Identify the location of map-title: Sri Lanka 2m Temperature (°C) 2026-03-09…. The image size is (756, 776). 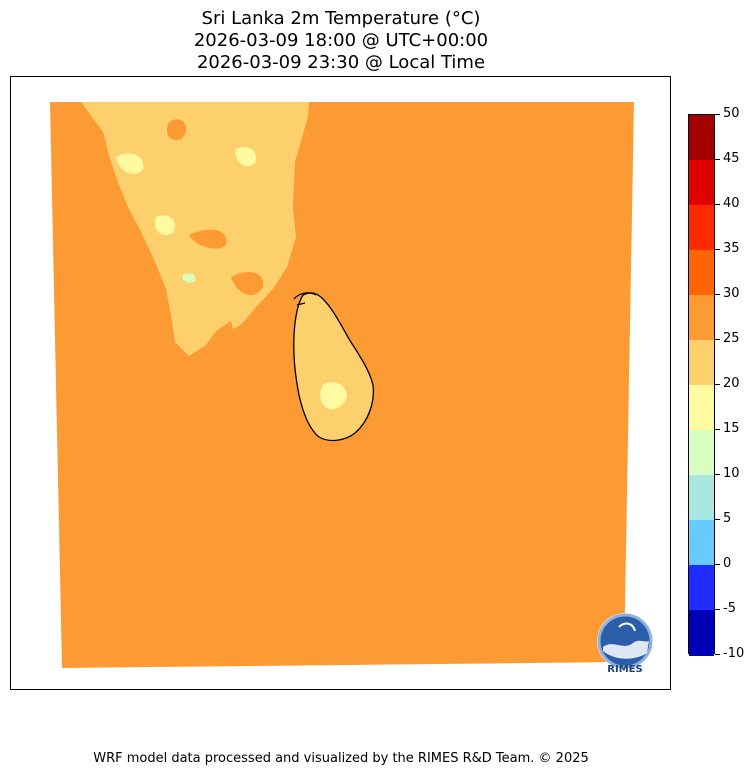
(341, 41).